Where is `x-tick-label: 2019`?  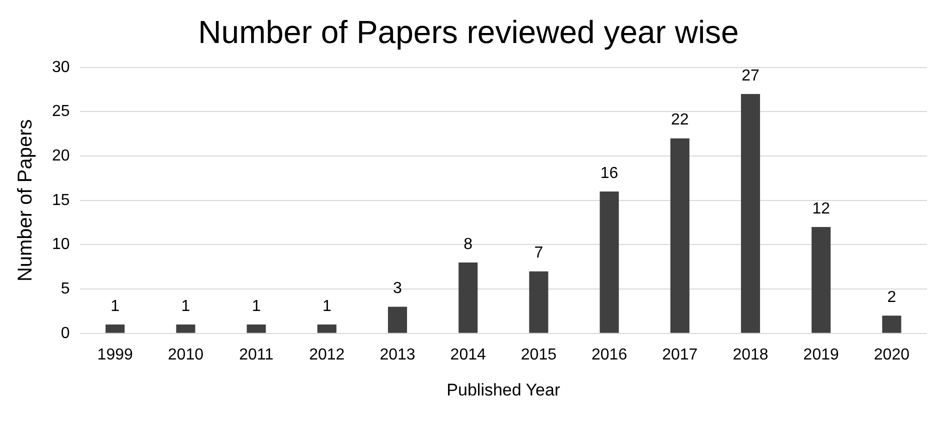 x-tick-label: 2019 is located at coordinates (821, 355).